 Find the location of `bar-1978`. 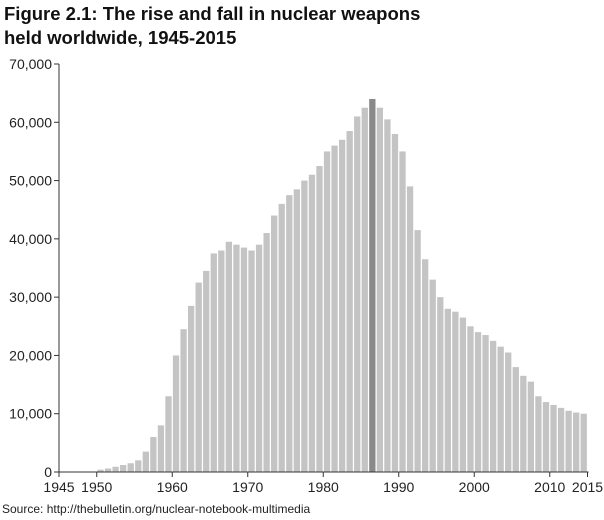

bar-1978 is located at coordinates (312, 323).